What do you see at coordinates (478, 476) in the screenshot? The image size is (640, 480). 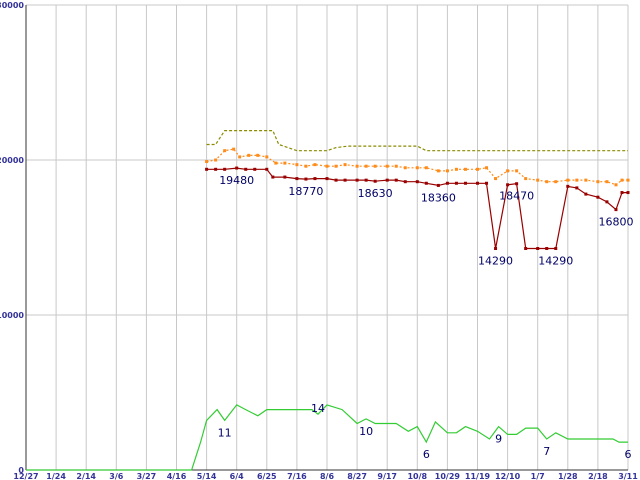 I see `x-tick-label: 11/19` at bounding box center [478, 476].